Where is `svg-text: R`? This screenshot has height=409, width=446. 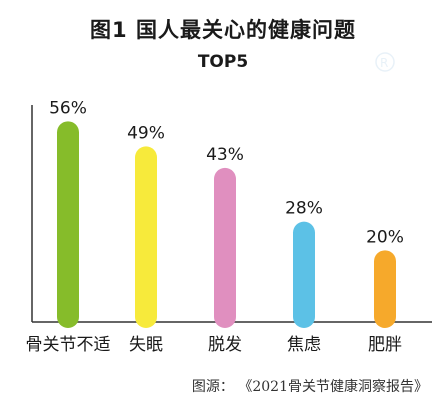 svg-text: R is located at coordinates (384, 63).